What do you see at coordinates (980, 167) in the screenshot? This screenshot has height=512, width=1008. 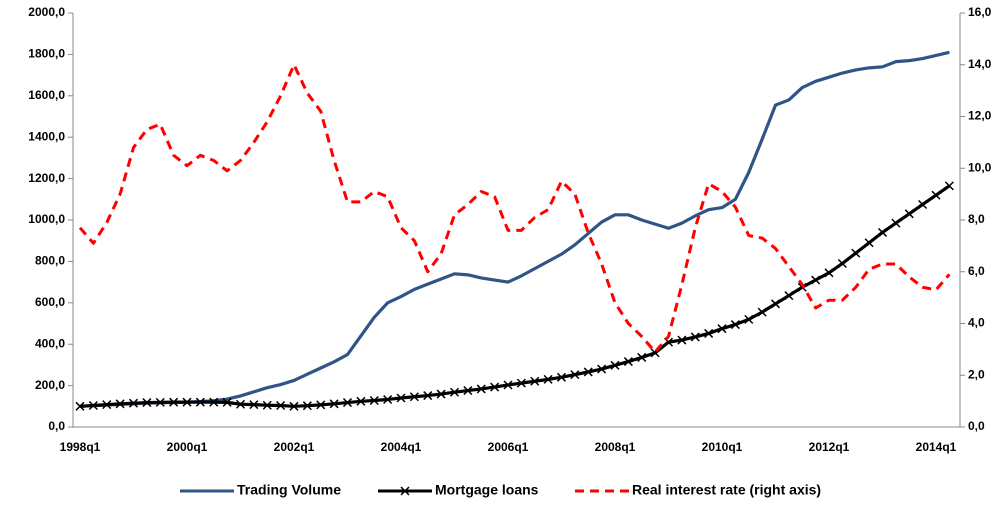 I see `y2-tick-label: 10,0` at bounding box center [980, 167].